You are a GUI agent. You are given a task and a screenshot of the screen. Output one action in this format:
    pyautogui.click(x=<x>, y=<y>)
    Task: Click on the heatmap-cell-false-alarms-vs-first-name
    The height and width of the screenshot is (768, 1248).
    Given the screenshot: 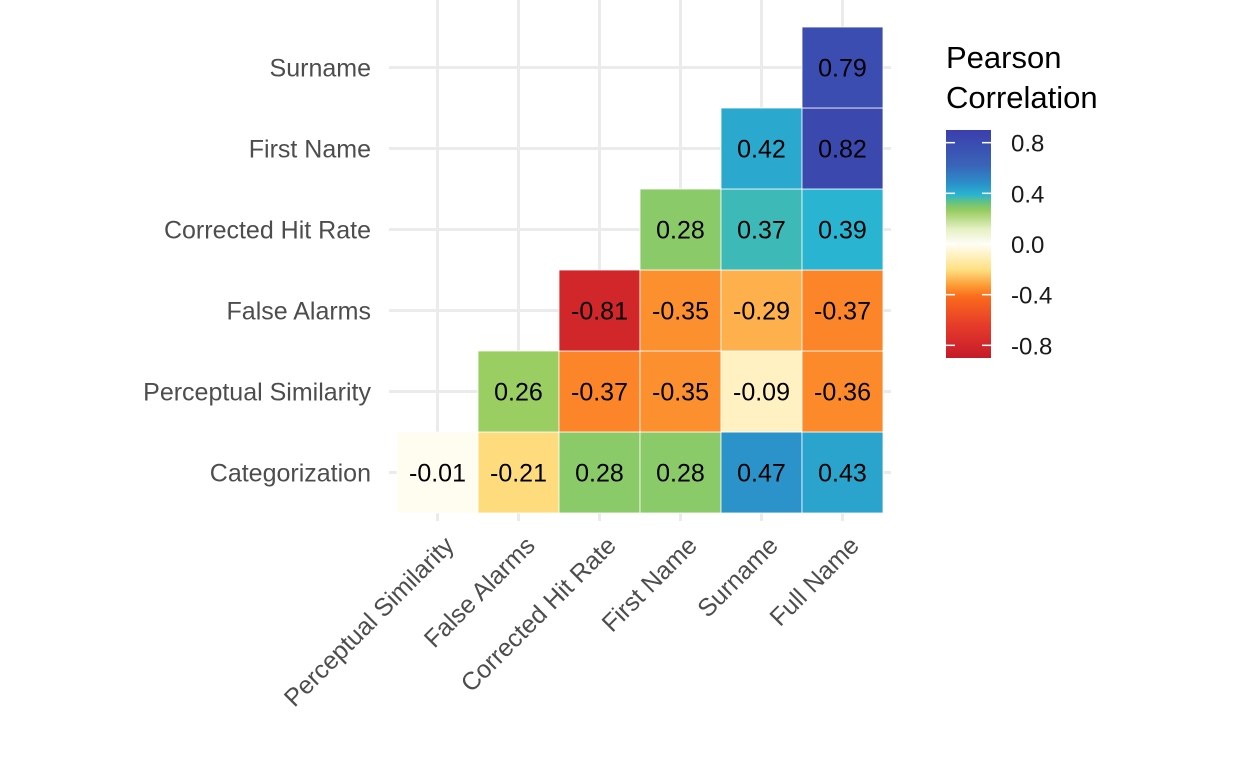 What is the action you would take?
    pyautogui.click(x=680, y=310)
    